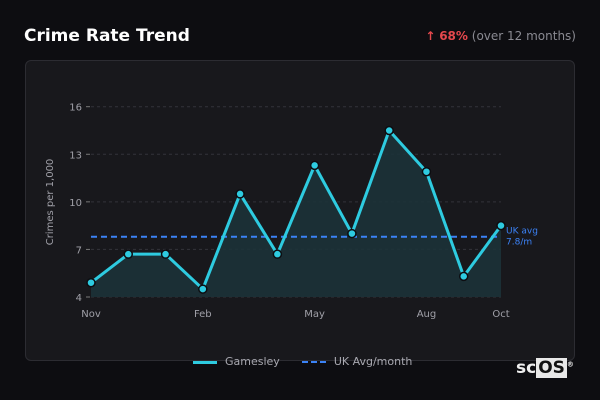  I want to click on x-tick-label: Feb, so click(203, 314).